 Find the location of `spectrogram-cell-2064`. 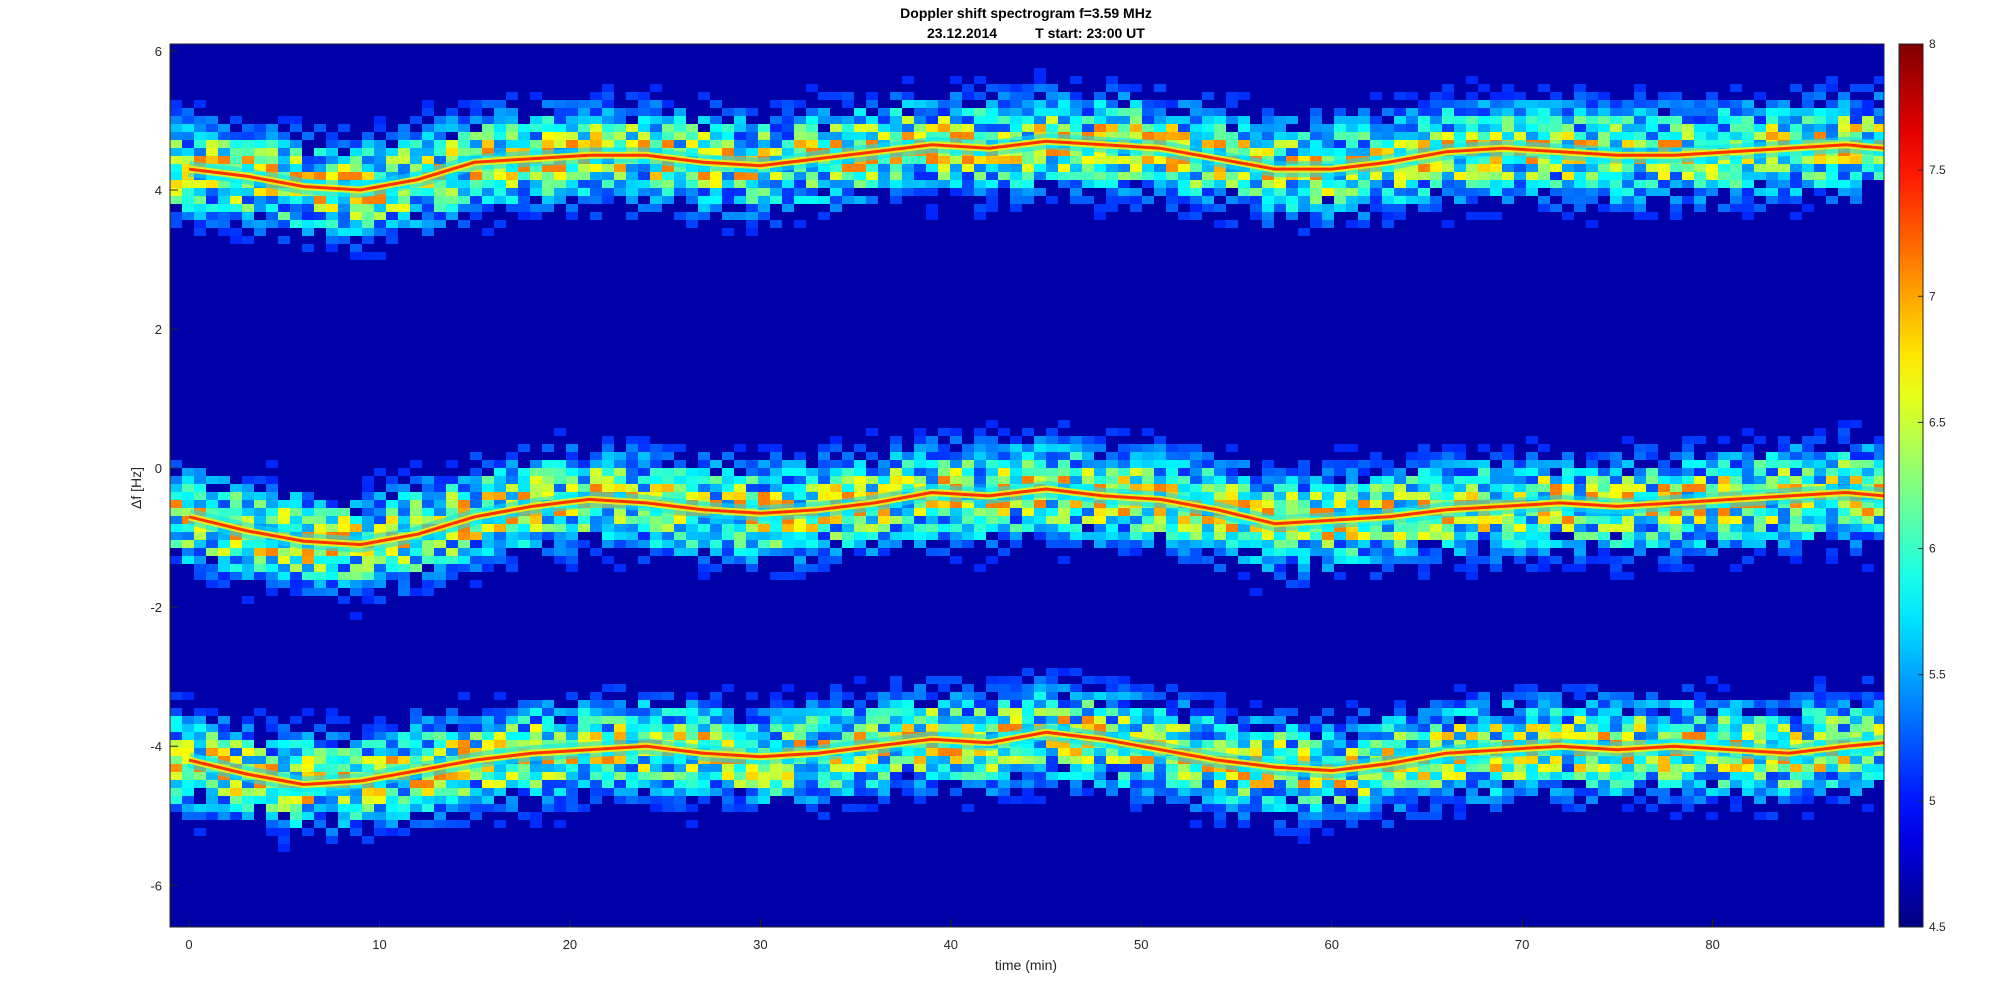

spectrogram-cell-2064 is located at coordinates (788, 792).